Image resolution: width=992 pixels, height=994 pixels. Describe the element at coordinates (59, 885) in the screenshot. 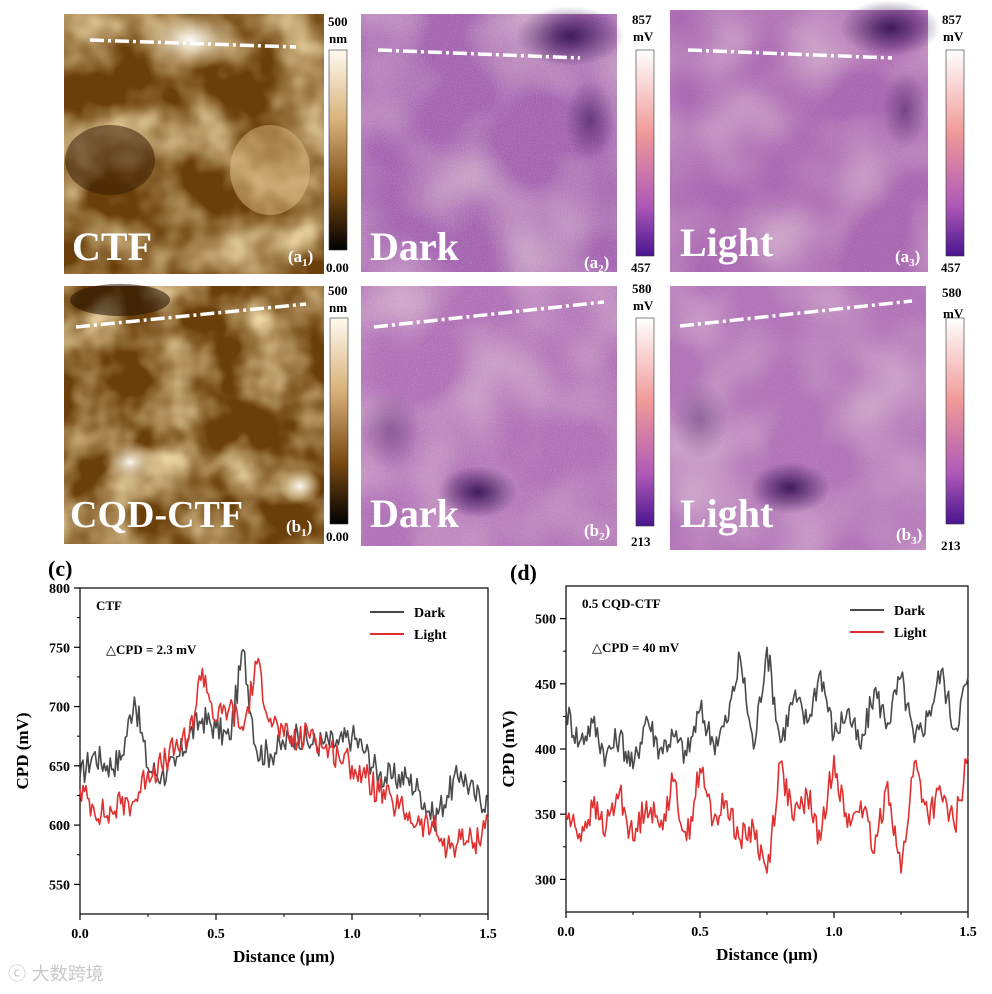

I see `y-tick-label: 550` at that location.